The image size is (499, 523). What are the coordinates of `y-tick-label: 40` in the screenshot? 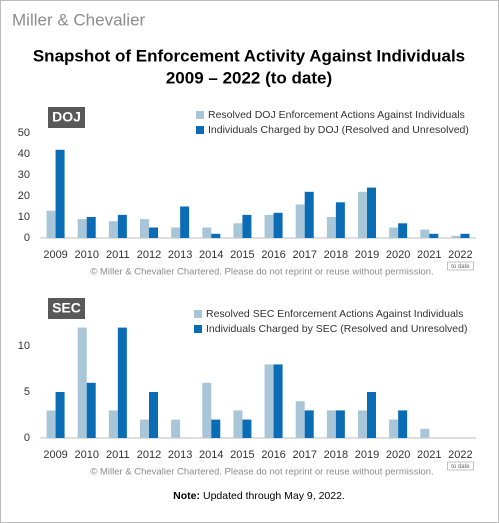 It's located at (24, 154).